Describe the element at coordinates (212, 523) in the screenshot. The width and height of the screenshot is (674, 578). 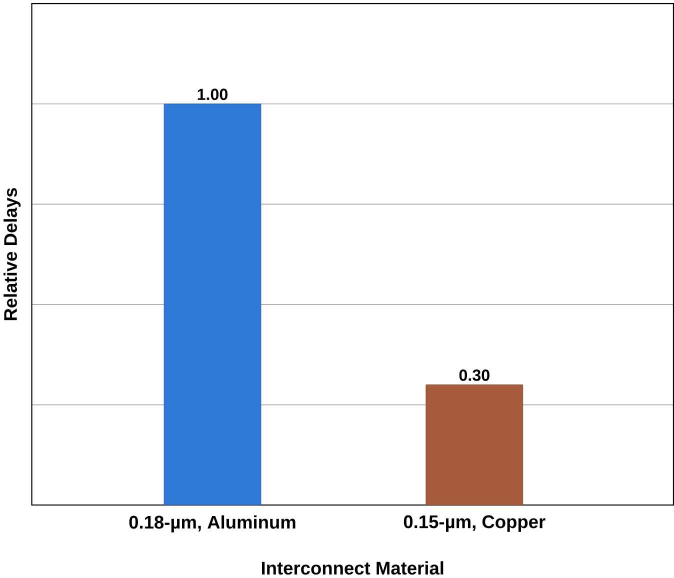
I see `x-tick-label: 0.18-µm, Aluminum` at that location.